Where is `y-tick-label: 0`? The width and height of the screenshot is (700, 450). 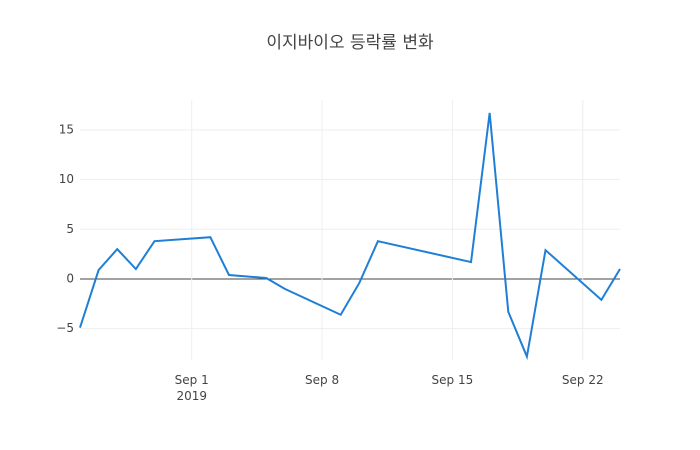 y-tick-label: 0 is located at coordinates (70, 278).